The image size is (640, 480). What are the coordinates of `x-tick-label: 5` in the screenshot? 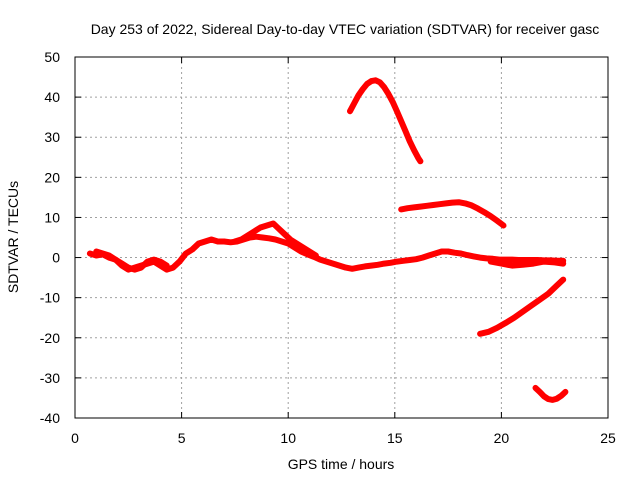 It's located at (182, 438).